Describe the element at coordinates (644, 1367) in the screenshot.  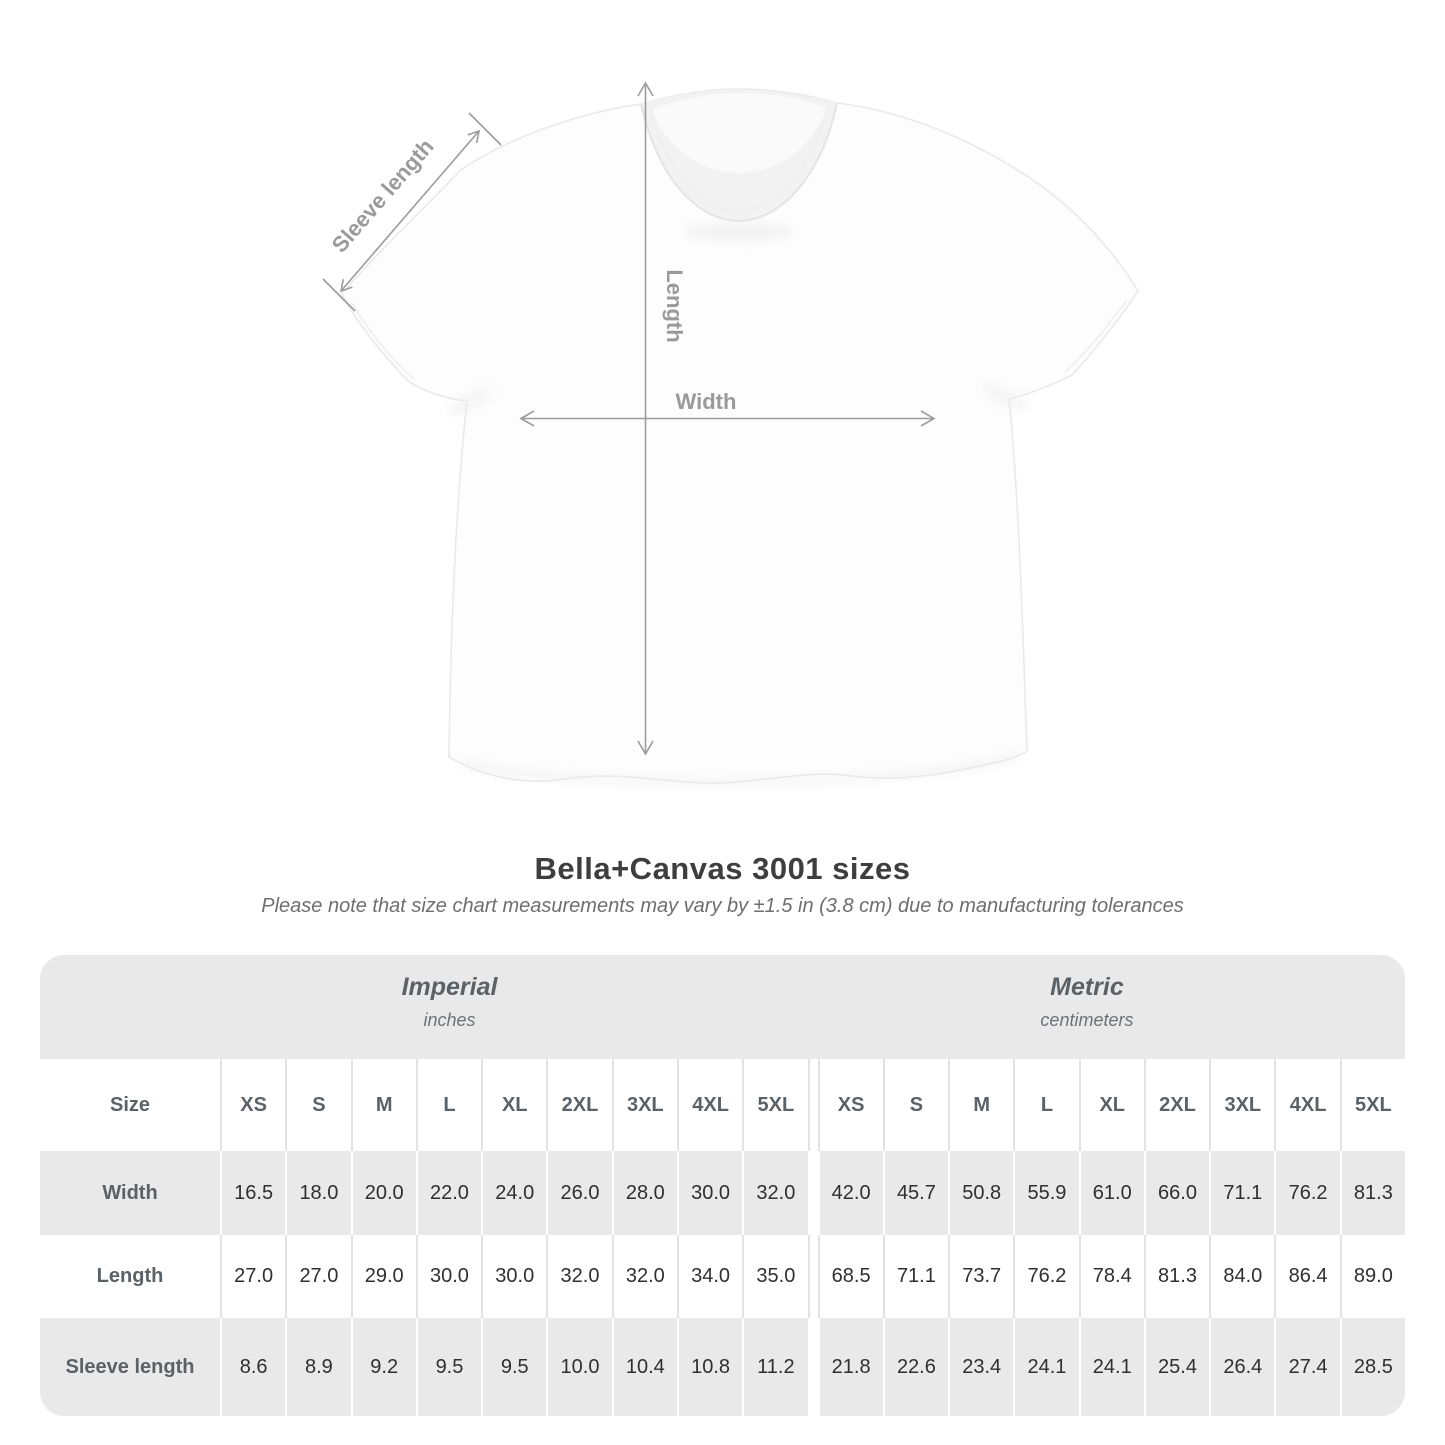
I see `size-value-cell: 10.4` at that location.